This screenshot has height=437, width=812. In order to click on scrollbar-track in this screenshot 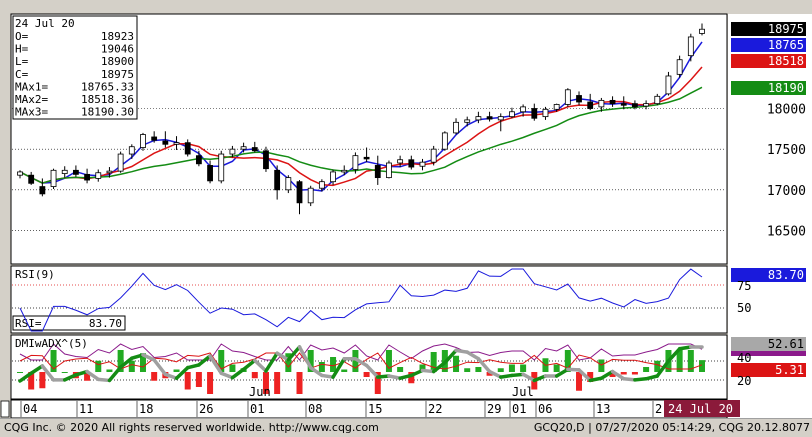, I will do `click(5, 216)`.